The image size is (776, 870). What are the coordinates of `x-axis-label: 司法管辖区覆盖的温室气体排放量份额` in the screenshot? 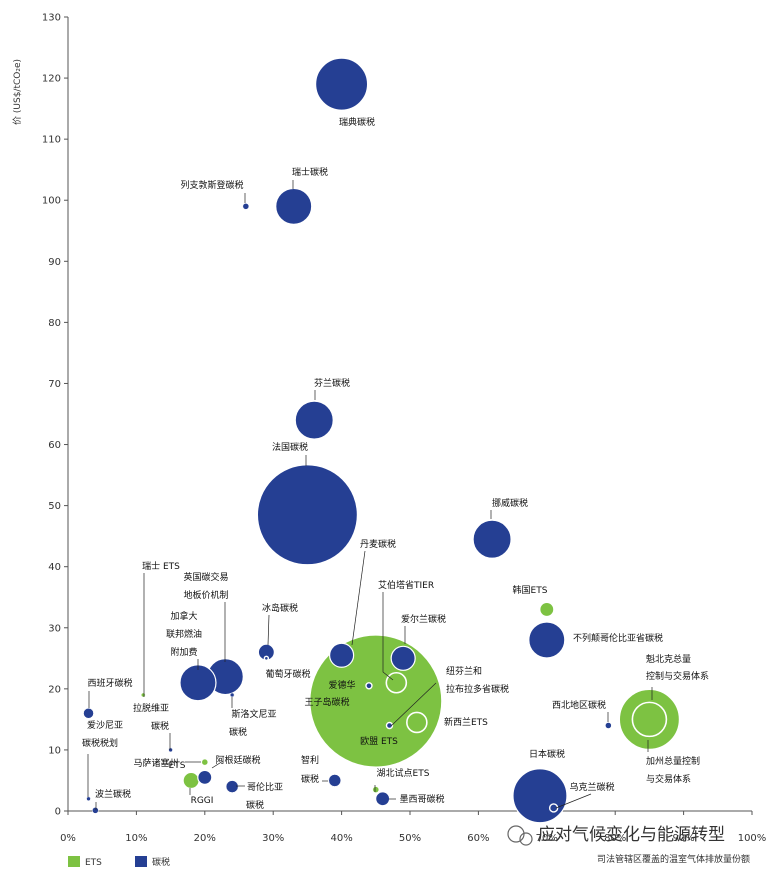 It's located at (673, 859).